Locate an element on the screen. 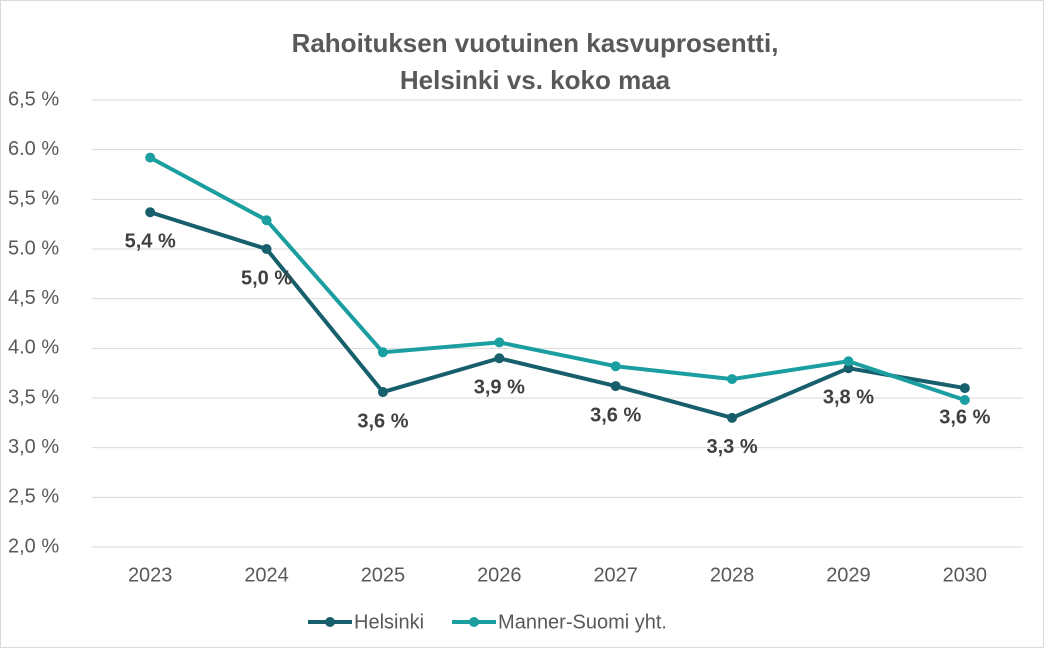 The image size is (1044, 648). legend-label: Helsinki is located at coordinates (389, 622).